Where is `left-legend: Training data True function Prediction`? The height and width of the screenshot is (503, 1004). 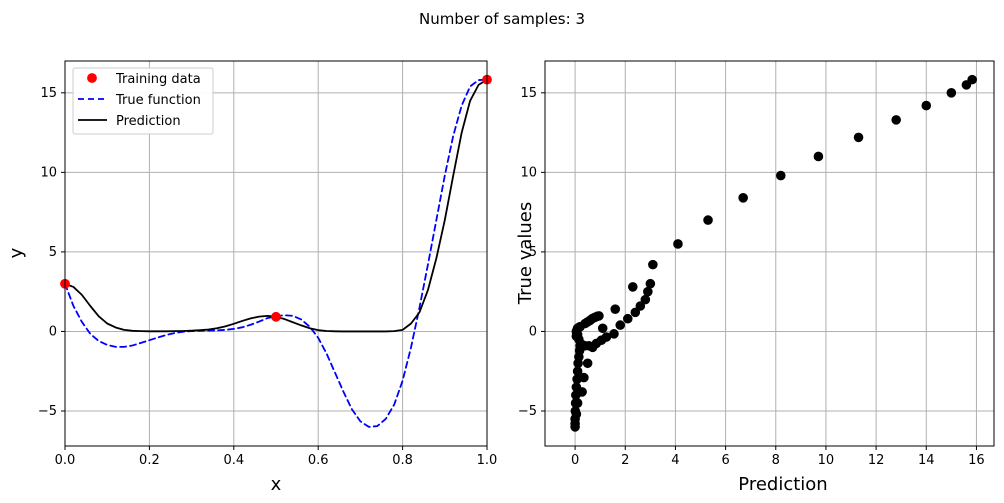
left-legend: Training data True function Prediction is located at coordinates (143, 101).